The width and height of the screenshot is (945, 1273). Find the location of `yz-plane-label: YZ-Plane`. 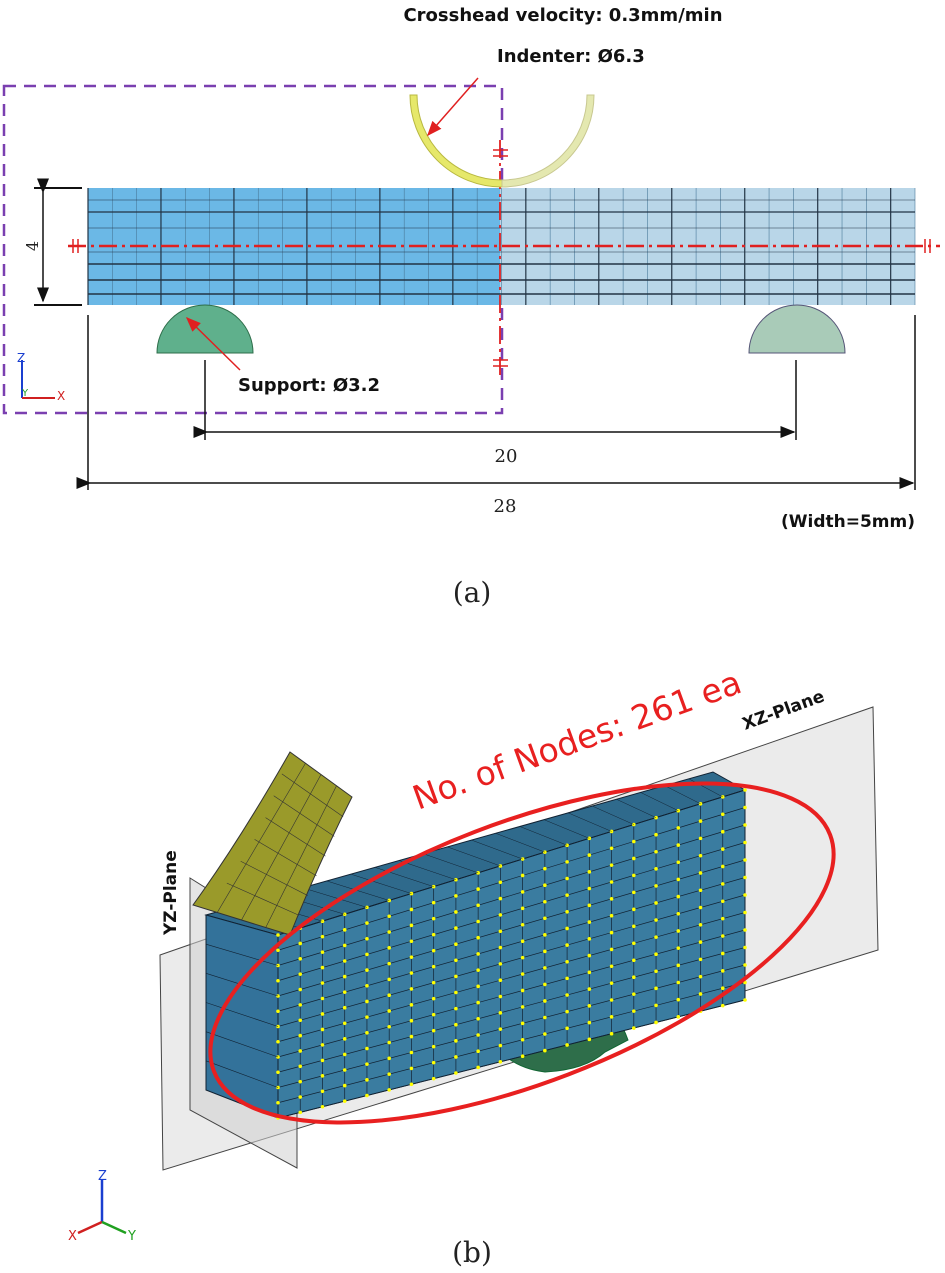

yz-plane-label: YZ-Plane is located at coordinates (171, 893).